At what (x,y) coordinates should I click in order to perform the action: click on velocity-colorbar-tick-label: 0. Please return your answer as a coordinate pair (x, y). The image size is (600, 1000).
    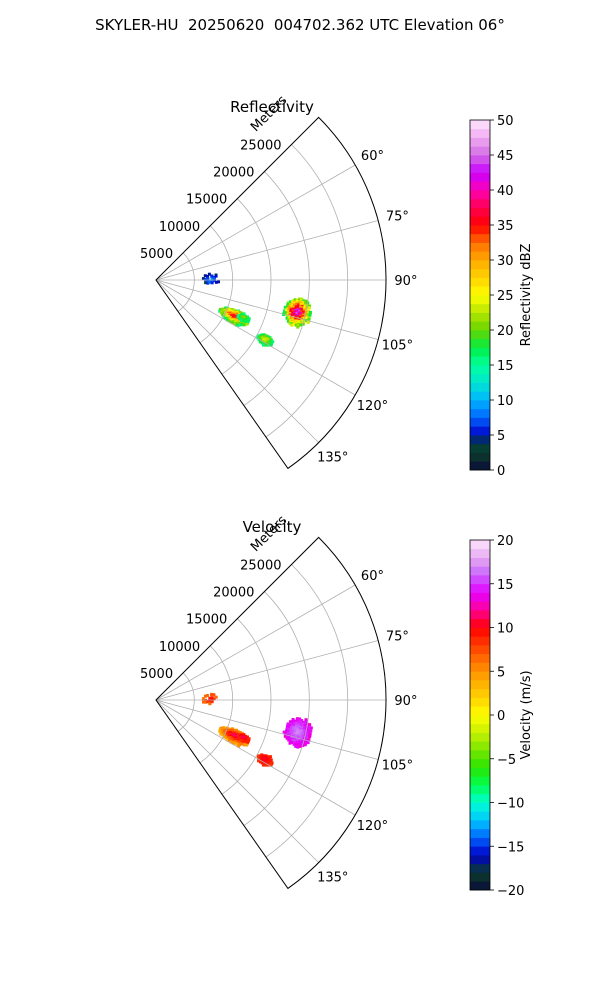
    Looking at the image, I should click on (501, 716).